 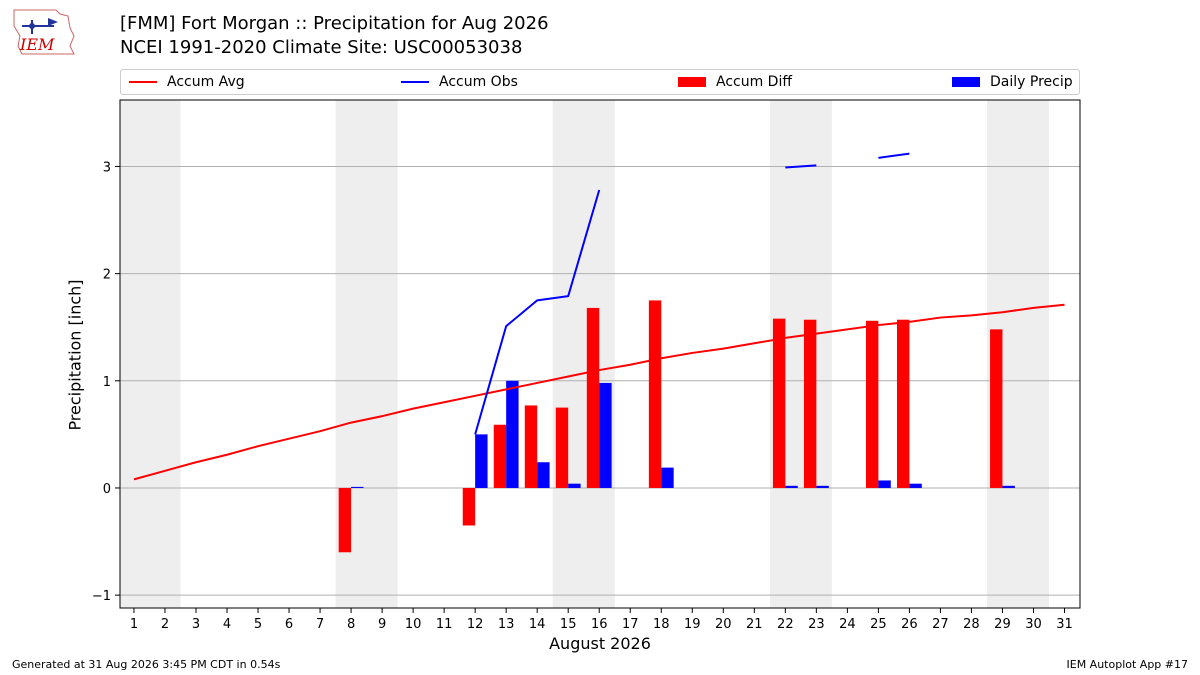 What do you see at coordinates (600, 643) in the screenshot?
I see `x-axis-label: August 2026` at bounding box center [600, 643].